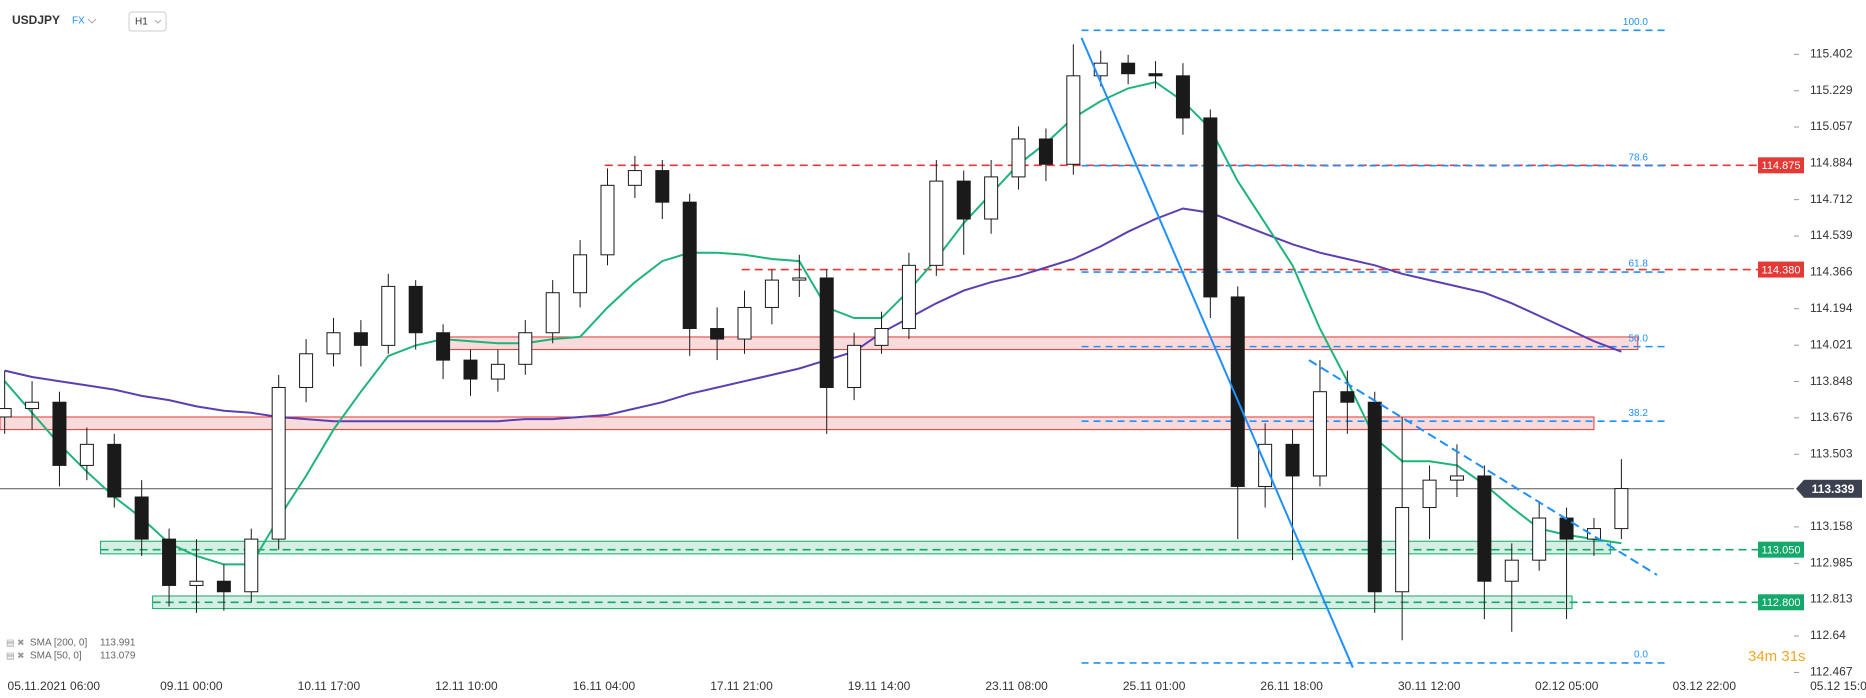  What do you see at coordinates (118, 656) in the screenshot?
I see `legend-value: 113.079` at bounding box center [118, 656].